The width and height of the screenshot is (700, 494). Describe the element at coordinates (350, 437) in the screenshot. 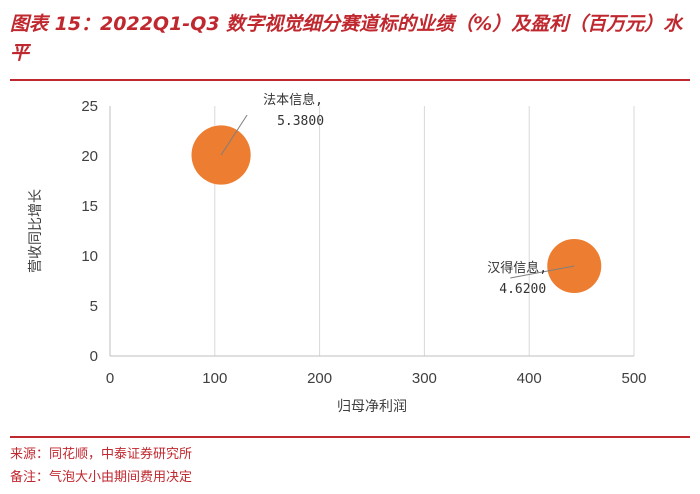

I see `footer-divider` at that location.